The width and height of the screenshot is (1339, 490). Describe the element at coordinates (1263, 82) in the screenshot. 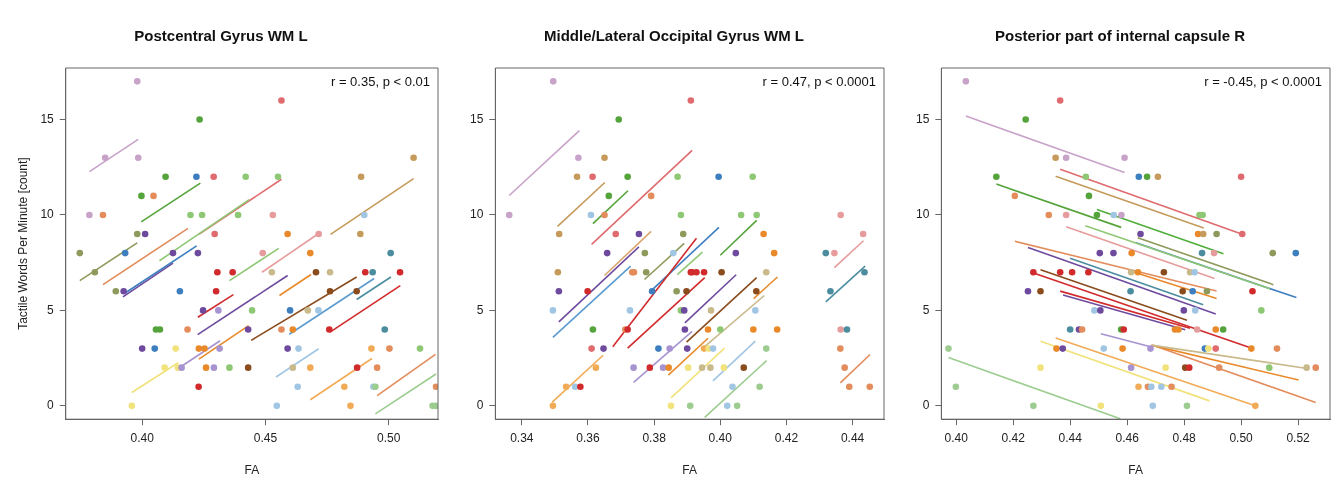

I see `annotation: r = -0.45, p < 0.0001` at that location.